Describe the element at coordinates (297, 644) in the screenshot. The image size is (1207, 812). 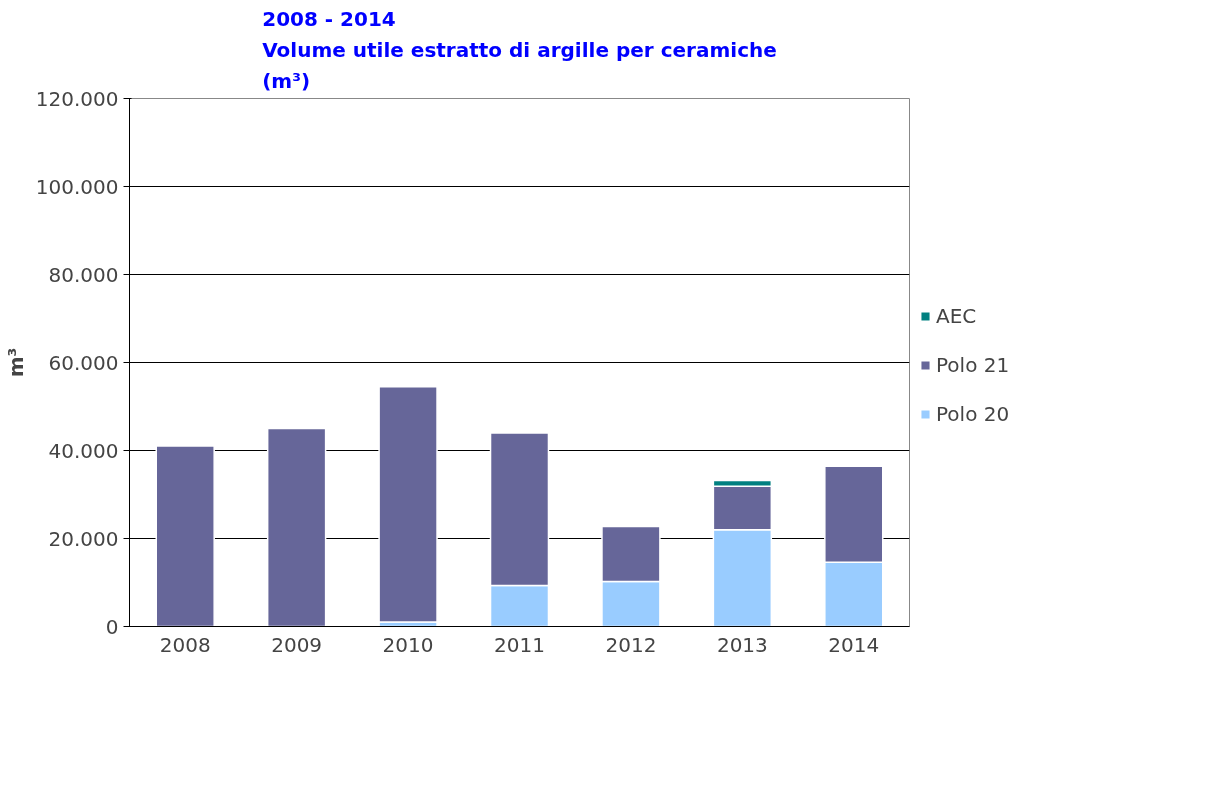
I see `x-tick-label: 2009` at that location.